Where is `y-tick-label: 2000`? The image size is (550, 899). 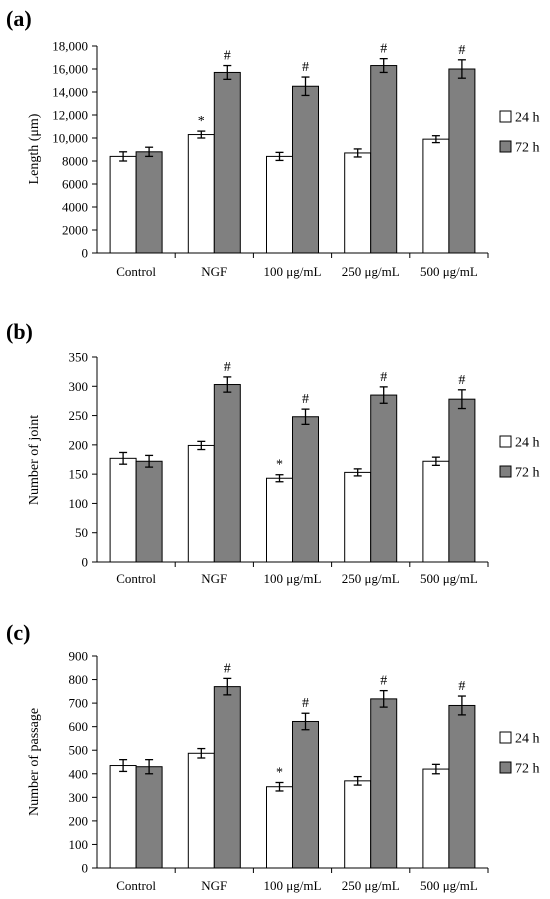
y-tick-label: 2000 is located at coordinates (75, 230).